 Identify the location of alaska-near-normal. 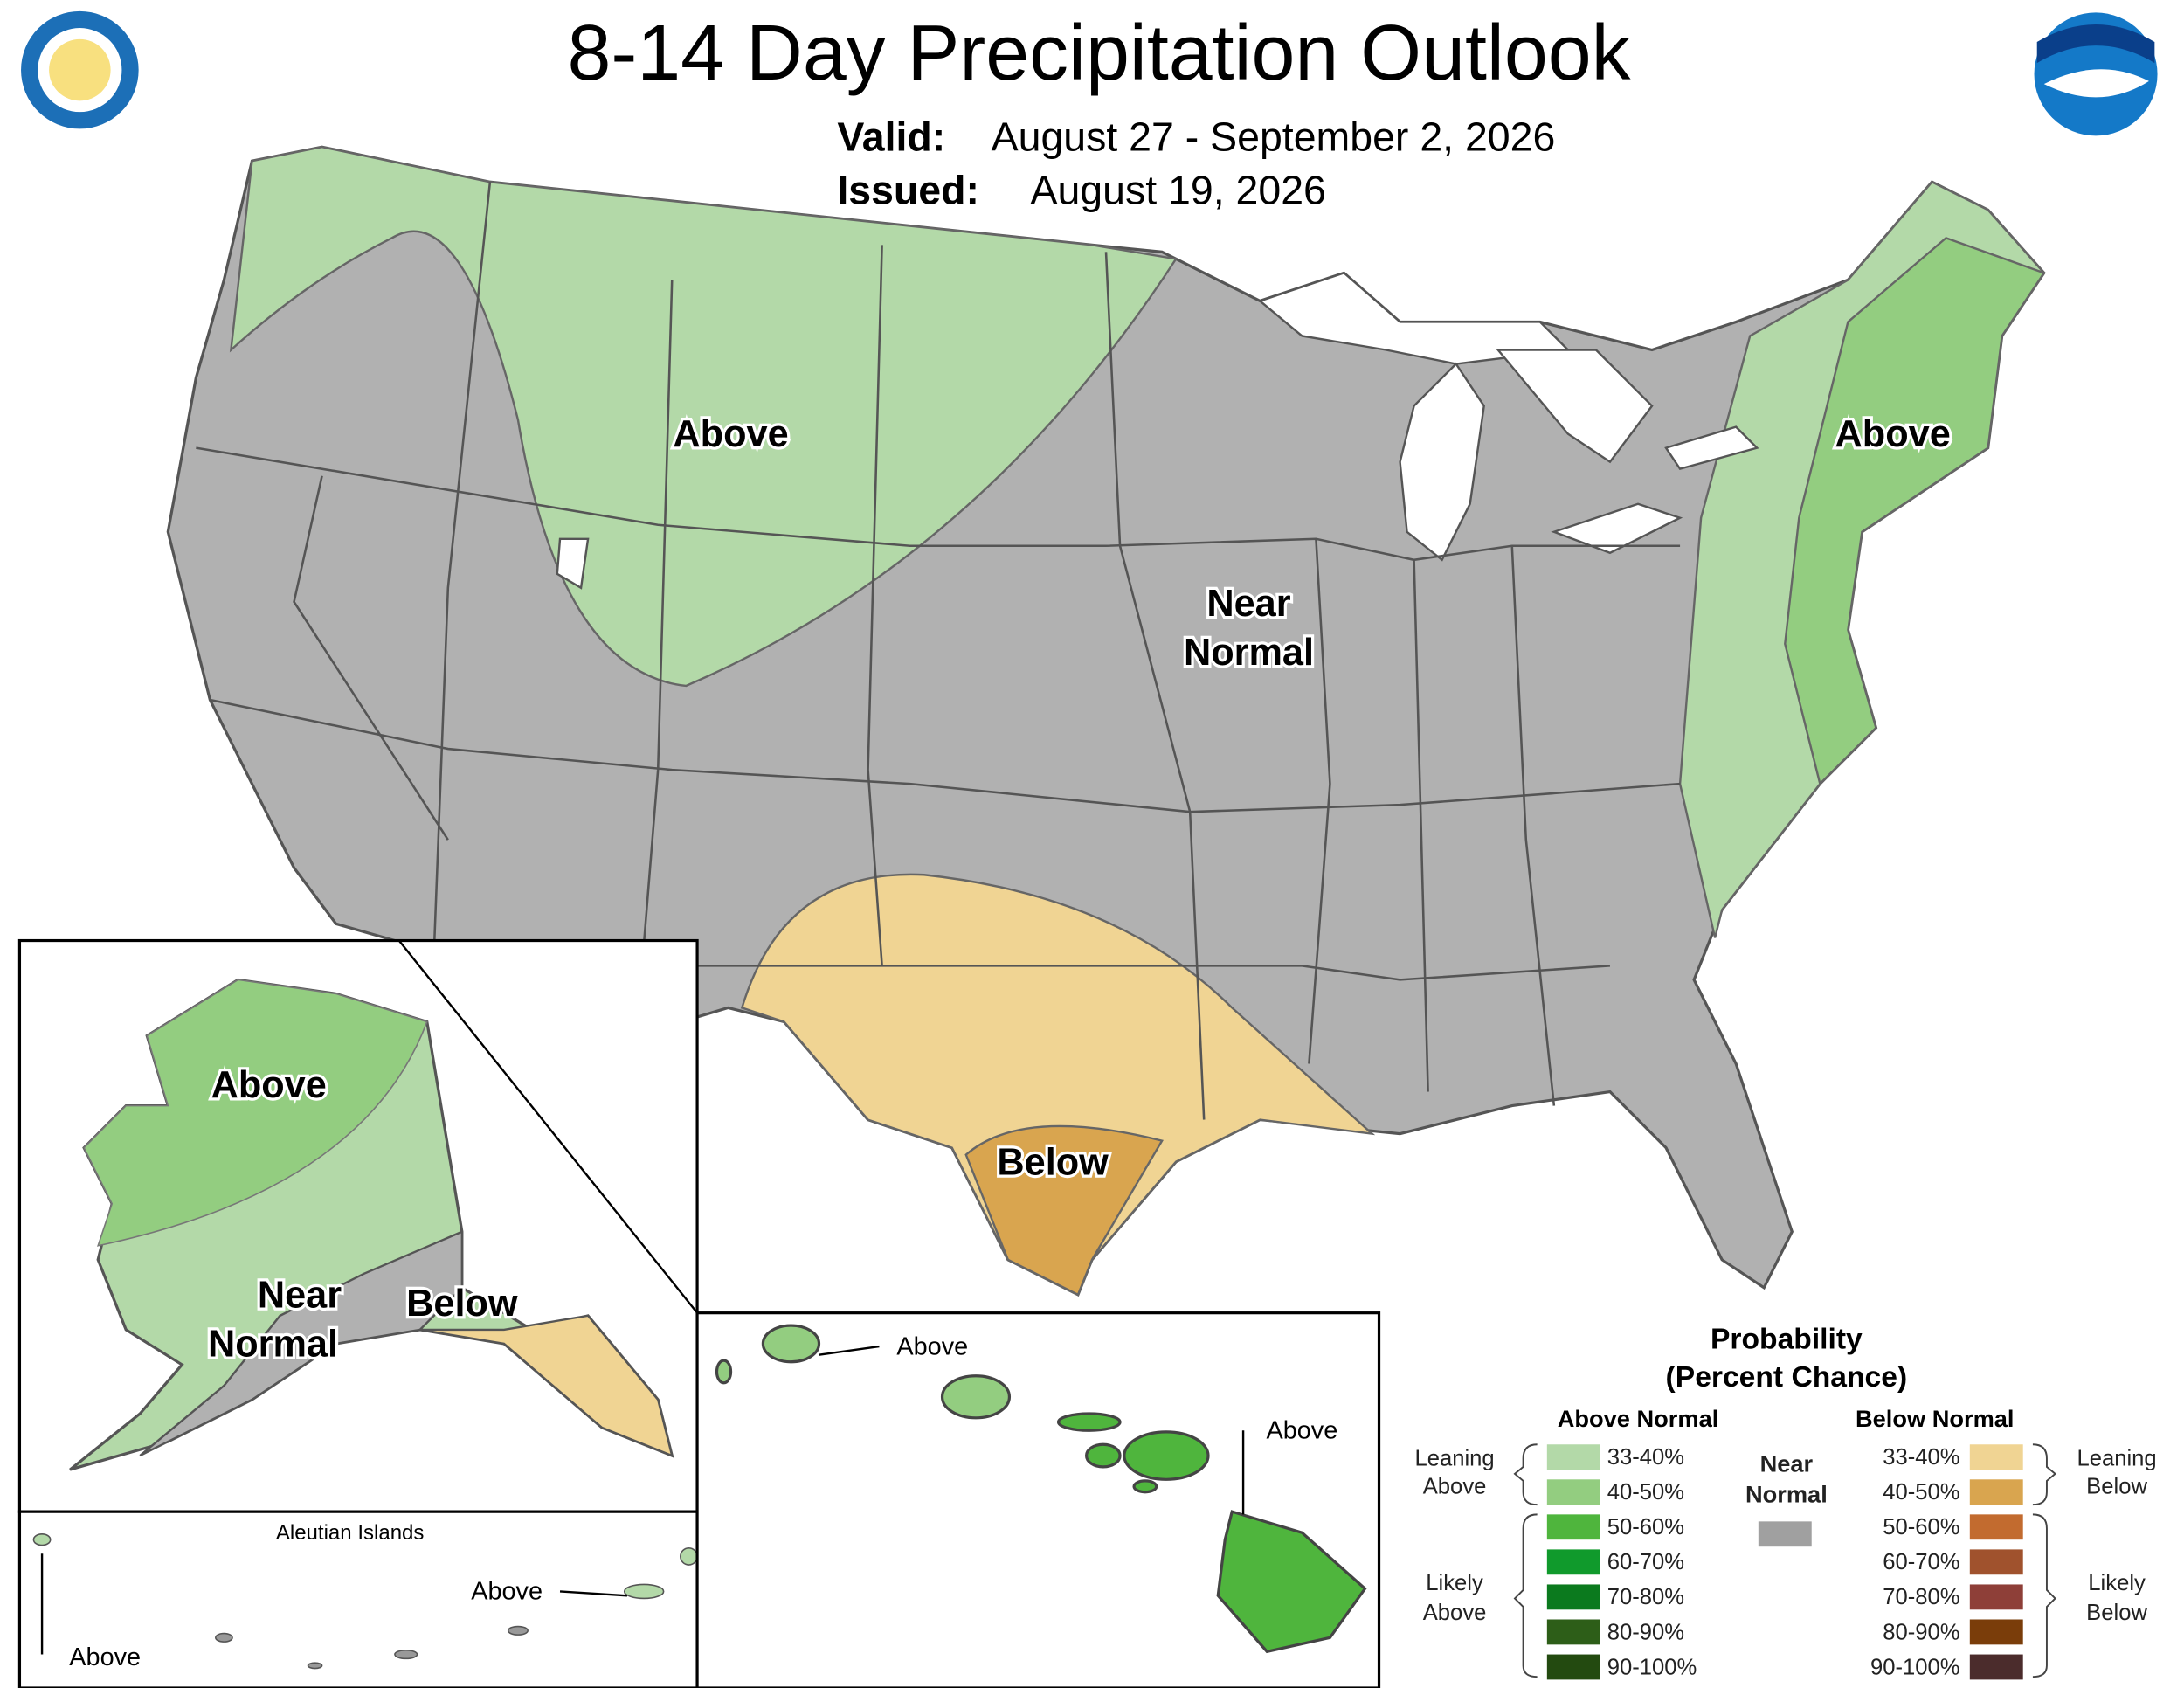
(301, 1343).